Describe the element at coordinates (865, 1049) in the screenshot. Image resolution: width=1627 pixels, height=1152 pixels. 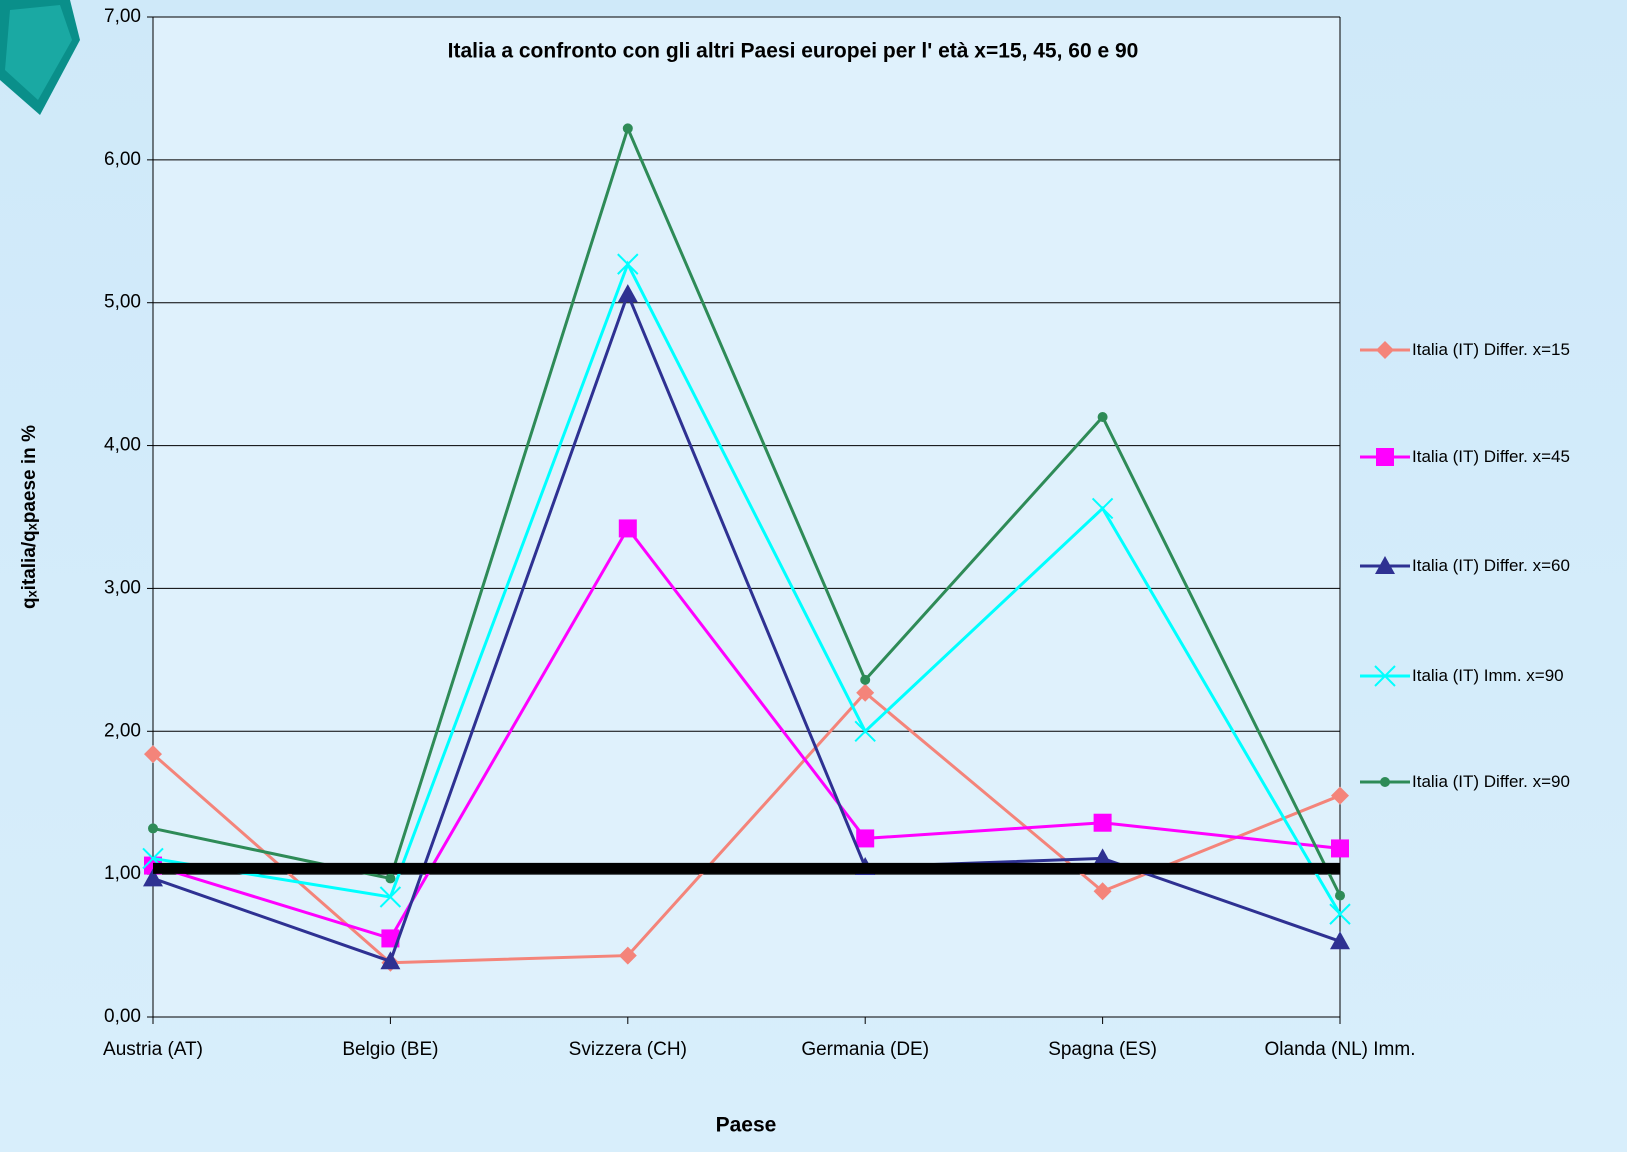
I see `x-tick-label: Germania (DE)` at that location.